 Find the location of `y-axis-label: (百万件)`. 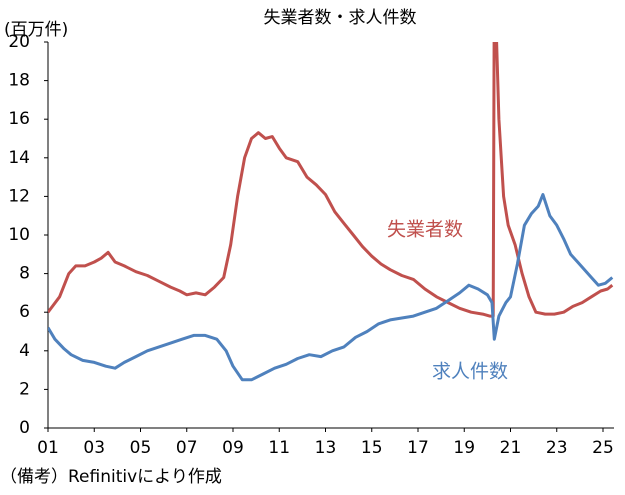

y-axis-label: (百万件) is located at coordinates (36, 30).